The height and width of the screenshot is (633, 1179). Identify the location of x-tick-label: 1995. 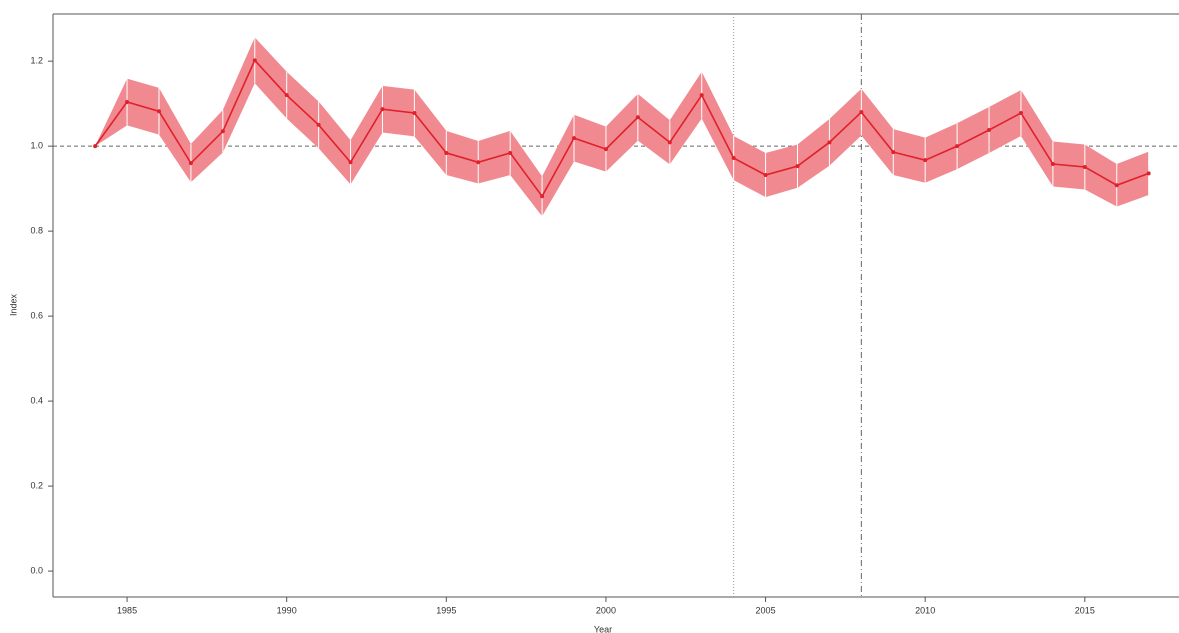
(446, 610).